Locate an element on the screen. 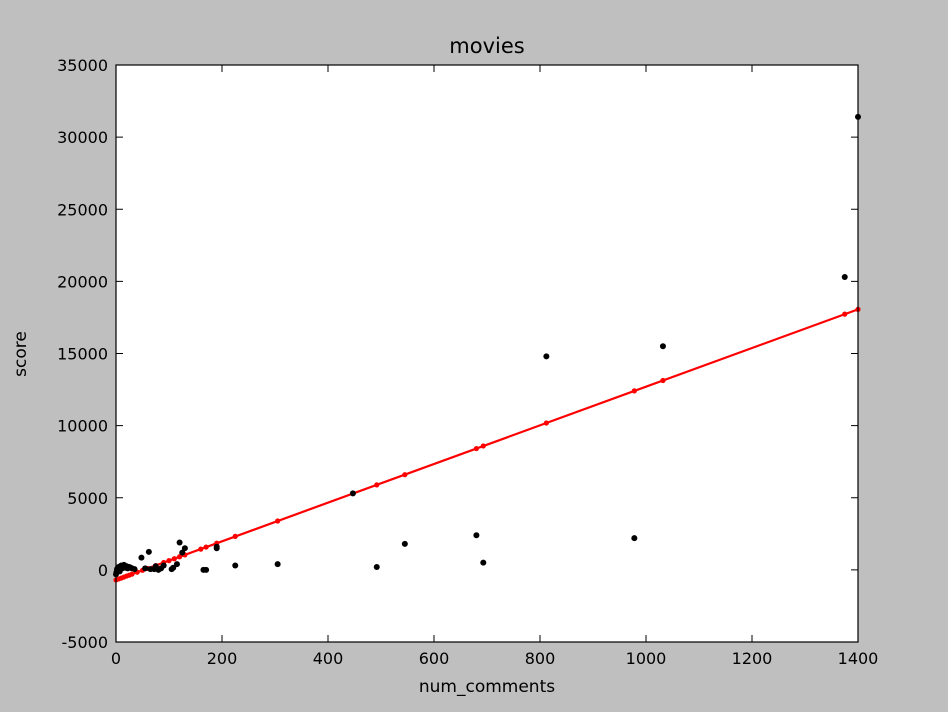 Image resolution: width=948 pixels, height=712 pixels. x-tick-label: 0 is located at coordinates (116, 658).